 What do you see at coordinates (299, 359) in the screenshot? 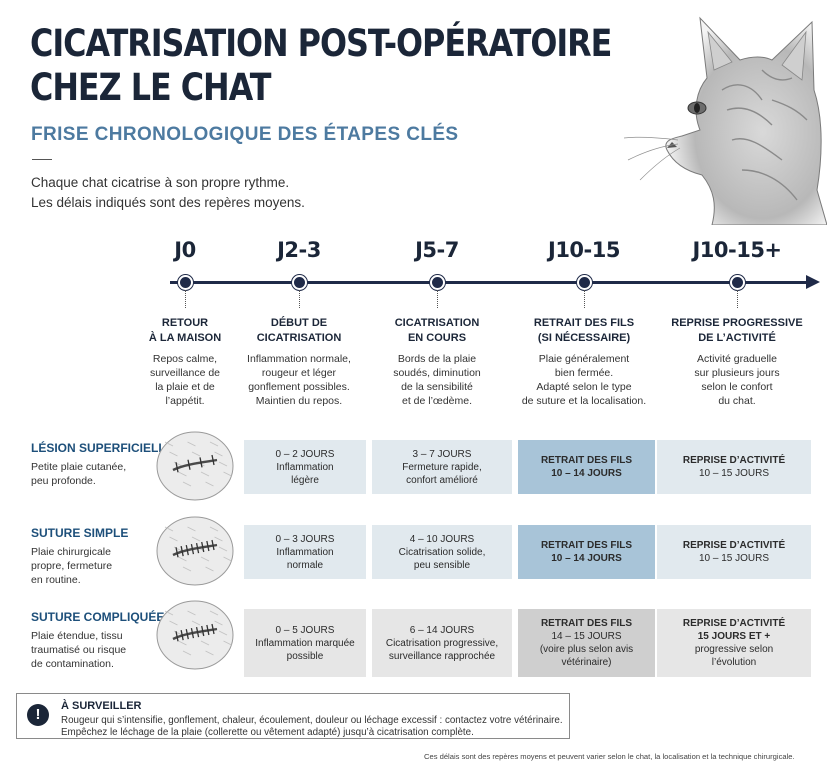
I see `stage-description-line: Inflammation normale,` at bounding box center [299, 359].